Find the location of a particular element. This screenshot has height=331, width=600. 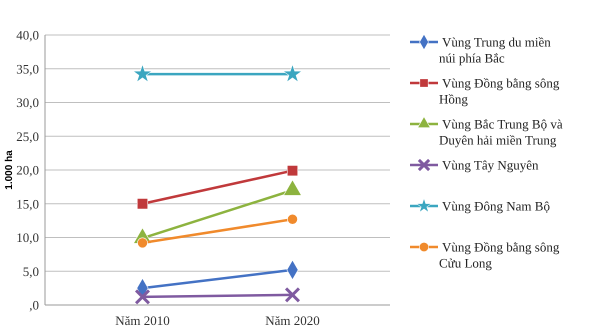

legend-label: Vùng Đông Nam Bộ is located at coordinates (496, 206).